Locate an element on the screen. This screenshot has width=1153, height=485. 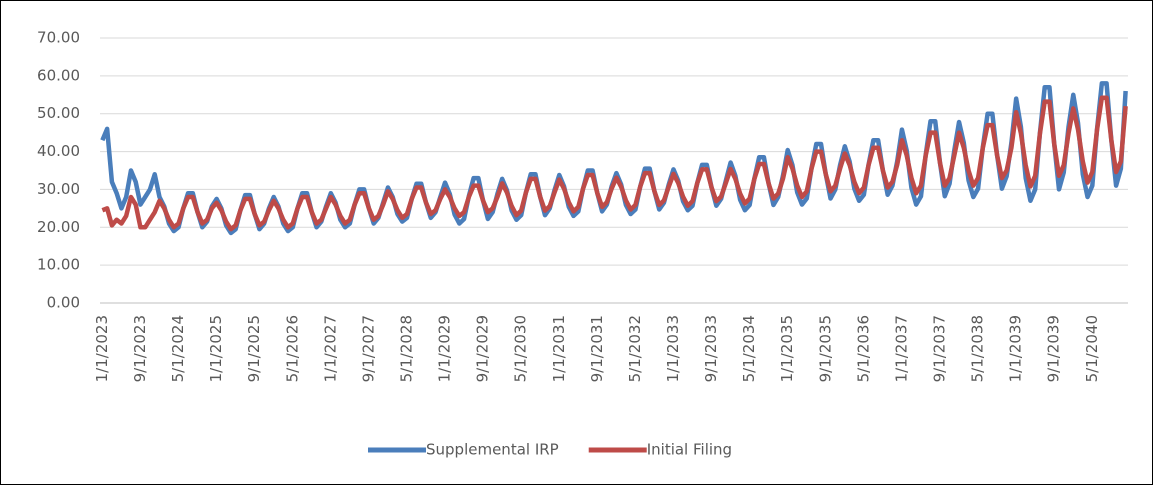
x-tick-label: 1/1/2029 is located at coordinates (445, 348).